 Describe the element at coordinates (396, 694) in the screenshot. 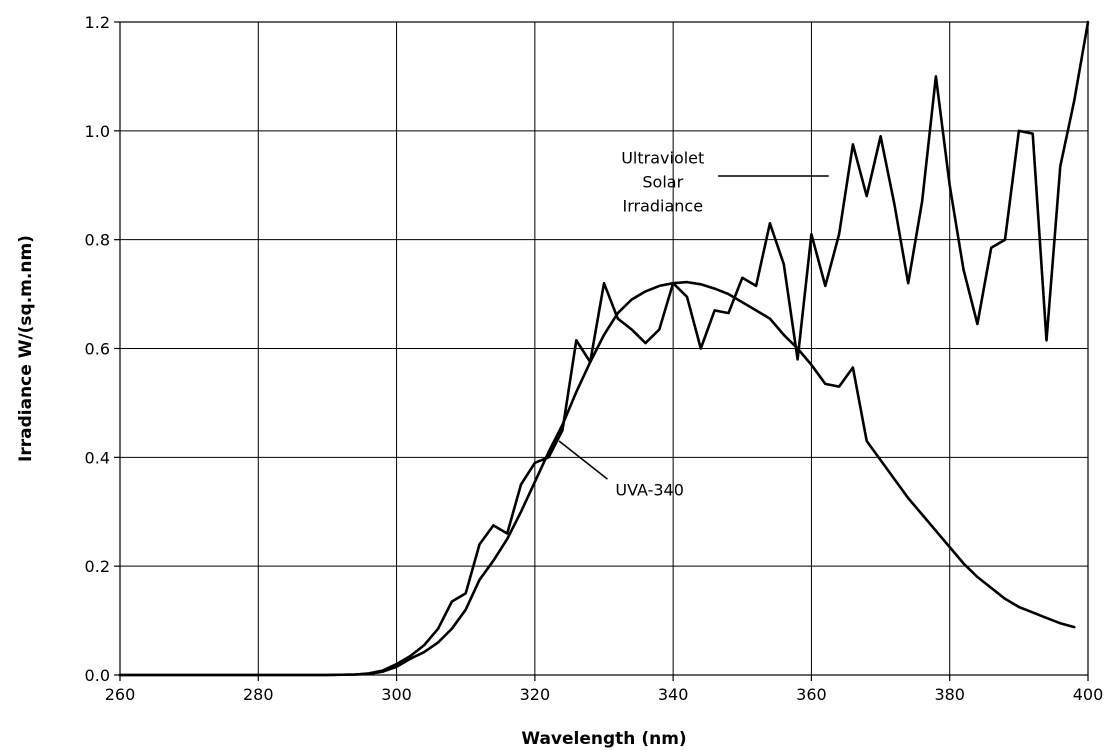

I see `x-tick-label: 300` at that location.